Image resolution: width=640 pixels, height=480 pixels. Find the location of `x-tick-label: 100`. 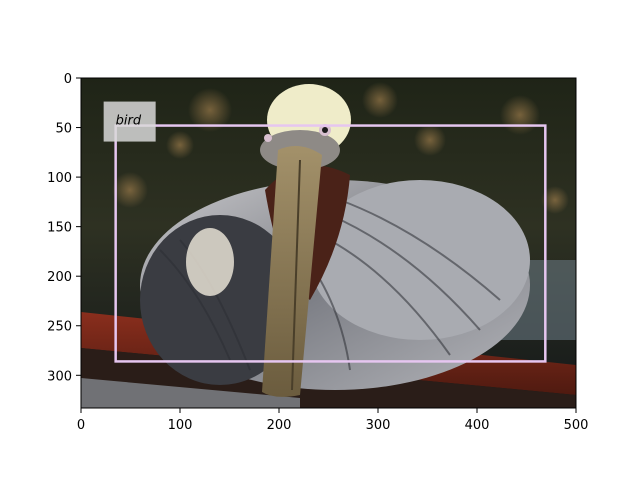

x-tick-label: 100 is located at coordinates (180, 425).